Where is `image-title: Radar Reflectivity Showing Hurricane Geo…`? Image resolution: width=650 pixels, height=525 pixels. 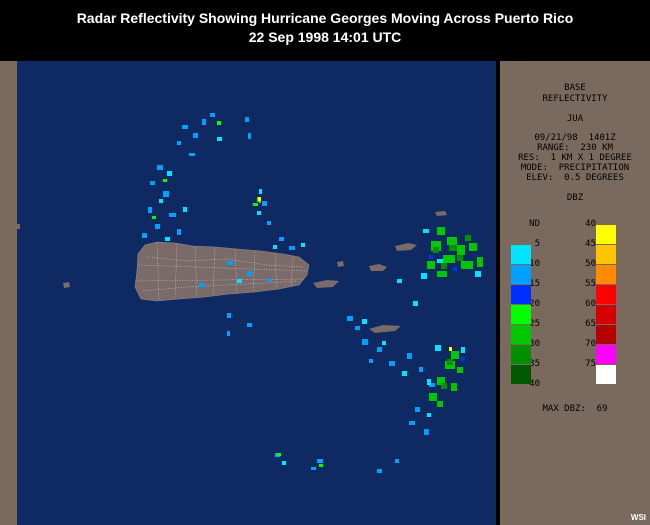 image-title: Radar Reflectivity Showing Hurricane Geo… is located at coordinates (325, 18).